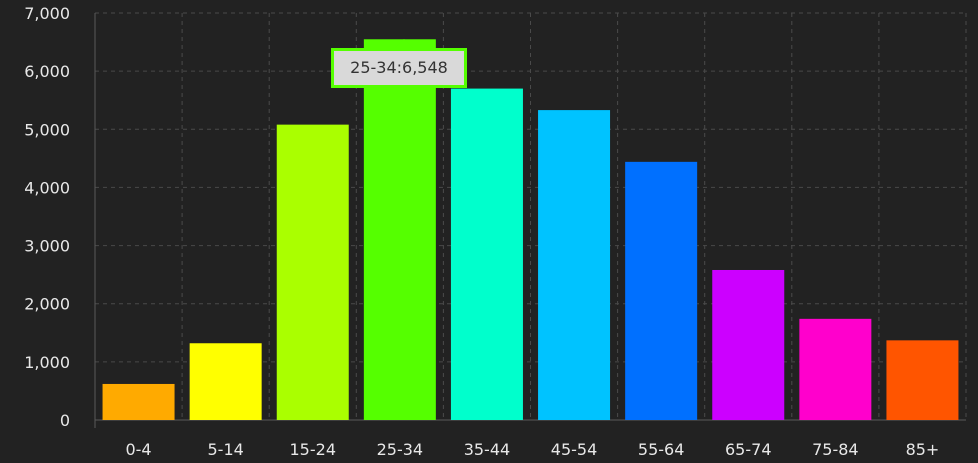  Describe the element at coordinates (47, 129) in the screenshot. I see `y-tick-label: 5,000` at that location.